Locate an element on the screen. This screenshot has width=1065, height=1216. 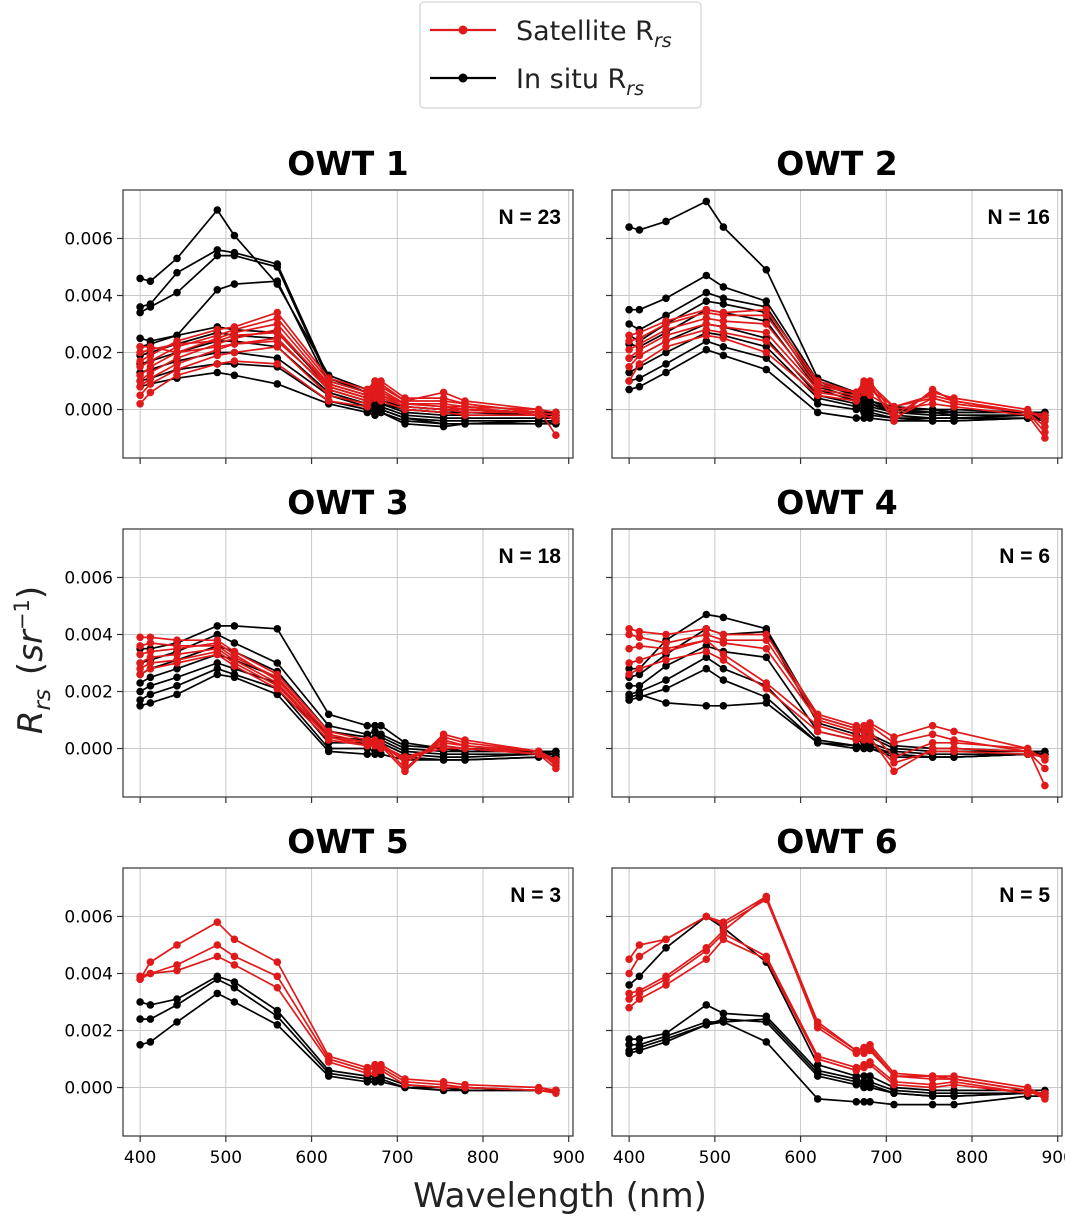
x-tick-label: 600 is located at coordinates (800, 1158).